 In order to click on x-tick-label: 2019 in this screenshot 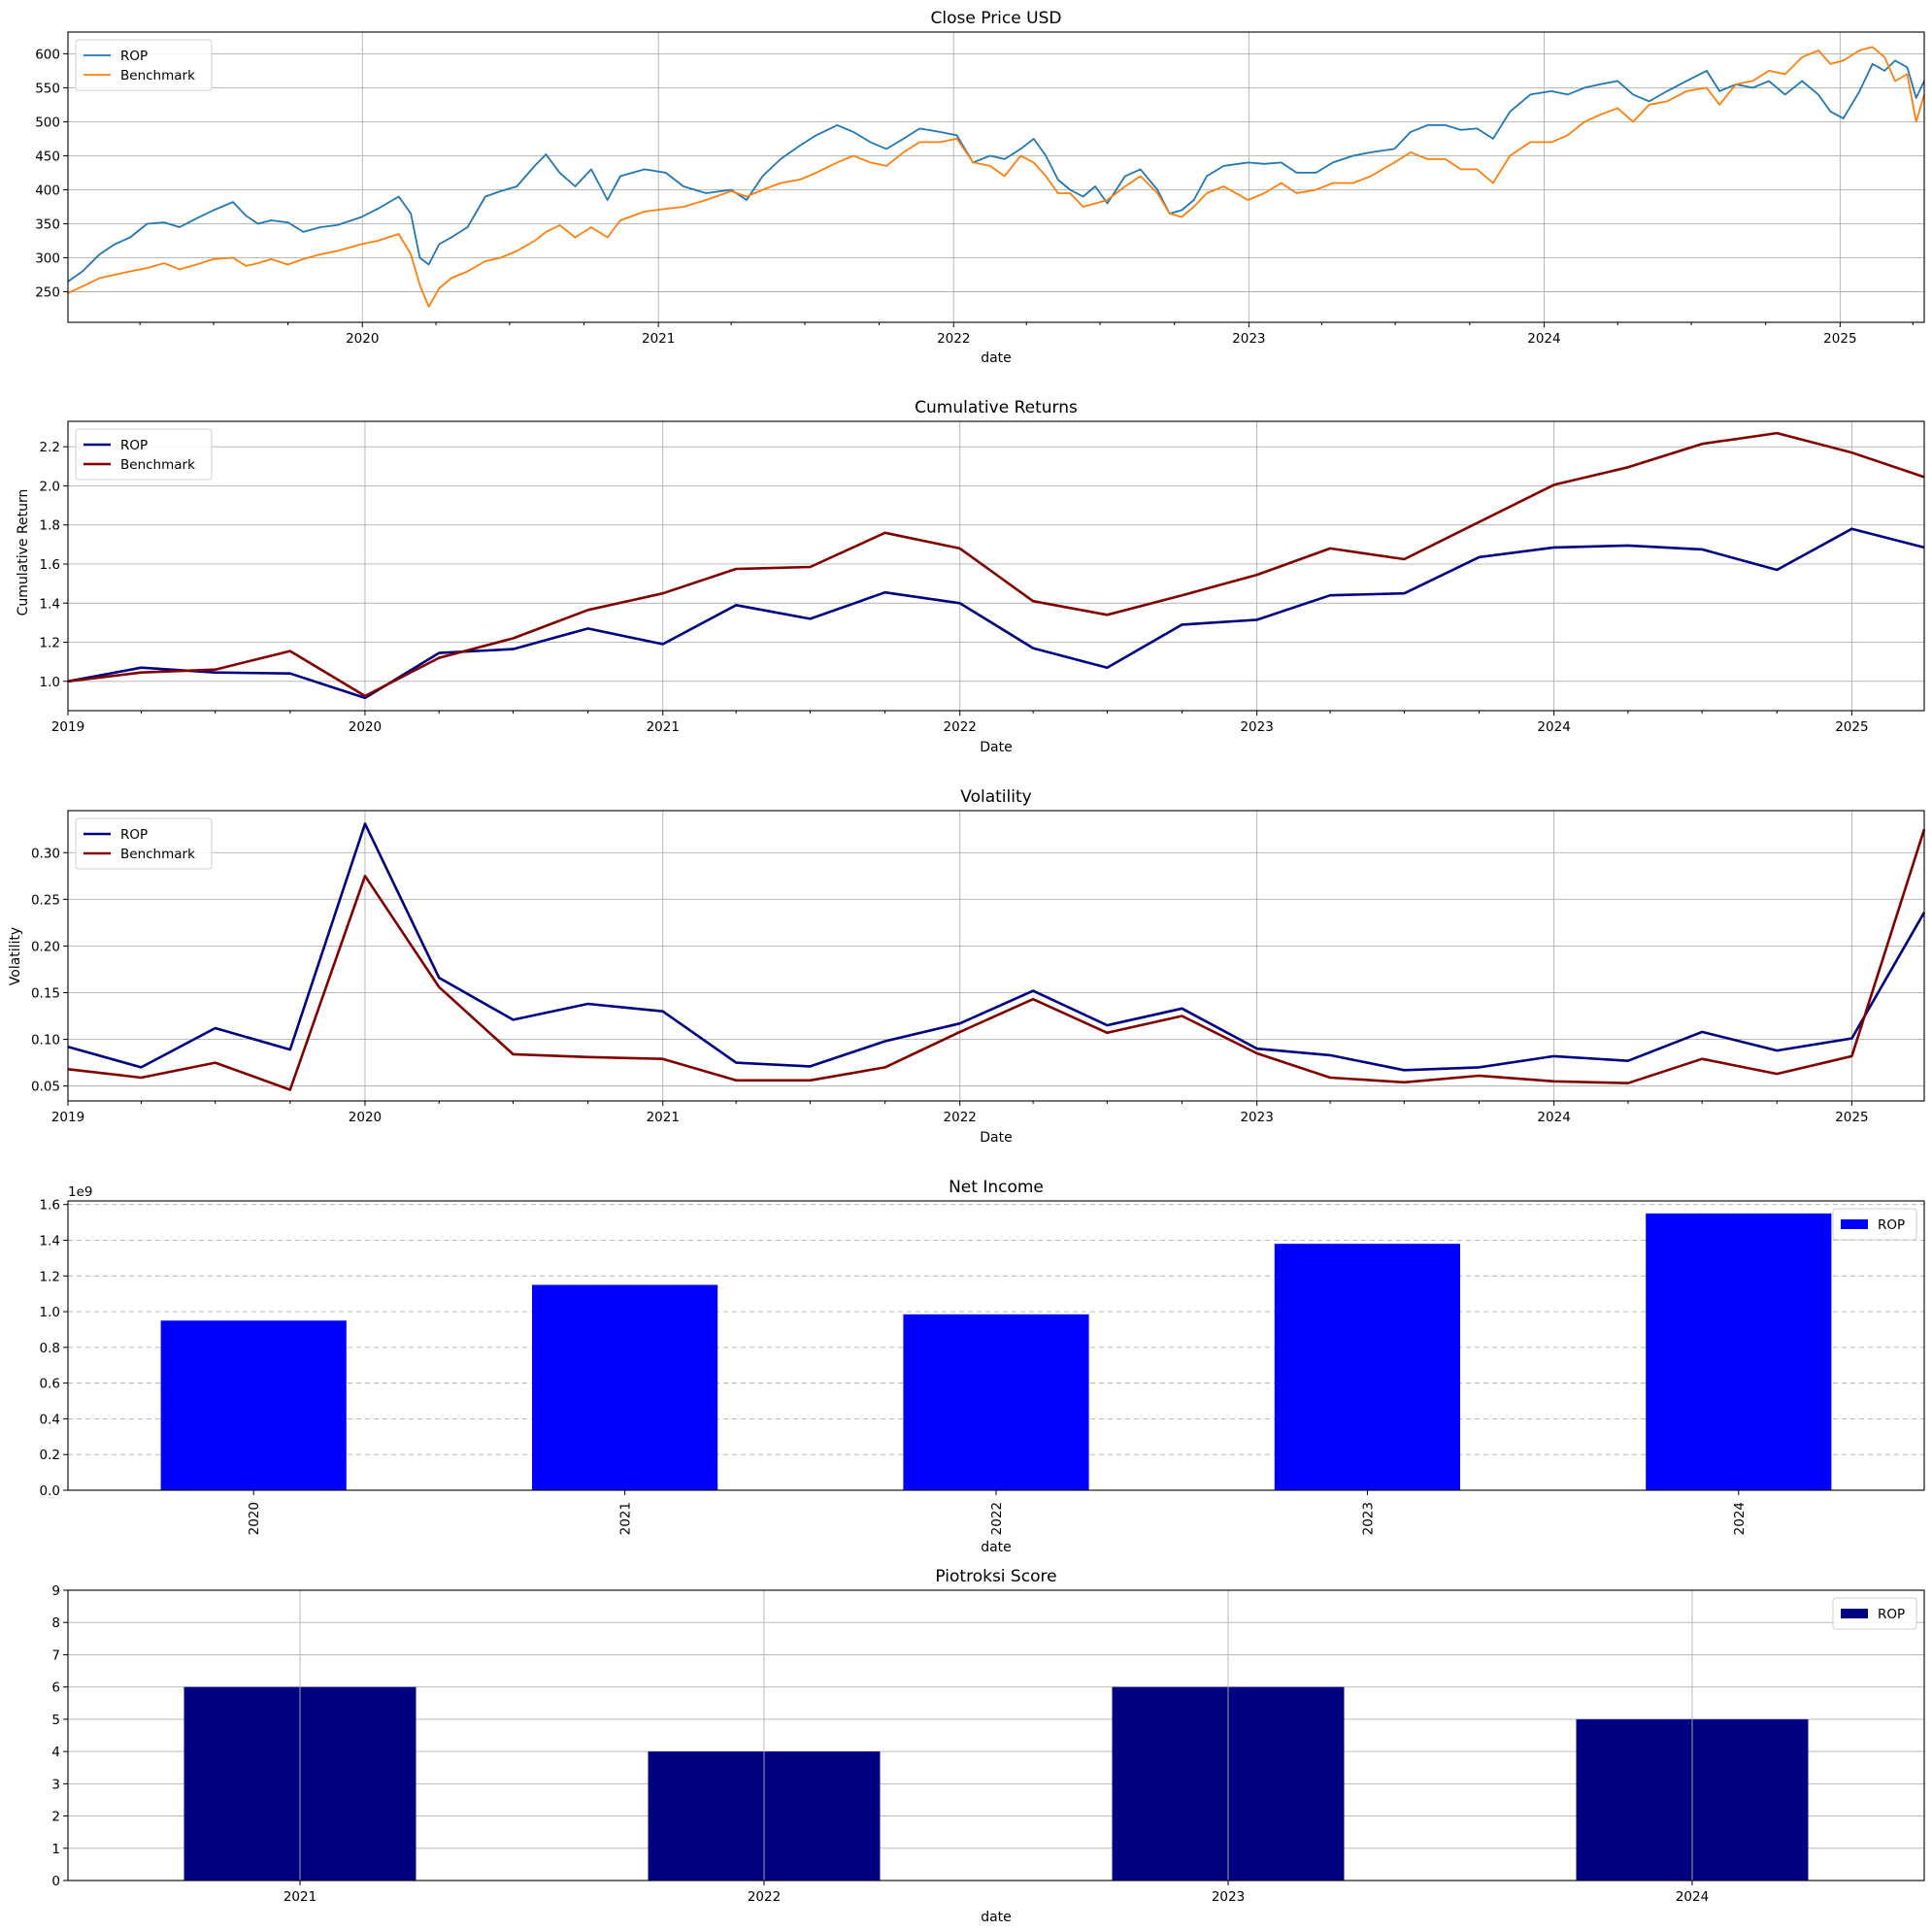, I will do `click(67, 727)`.